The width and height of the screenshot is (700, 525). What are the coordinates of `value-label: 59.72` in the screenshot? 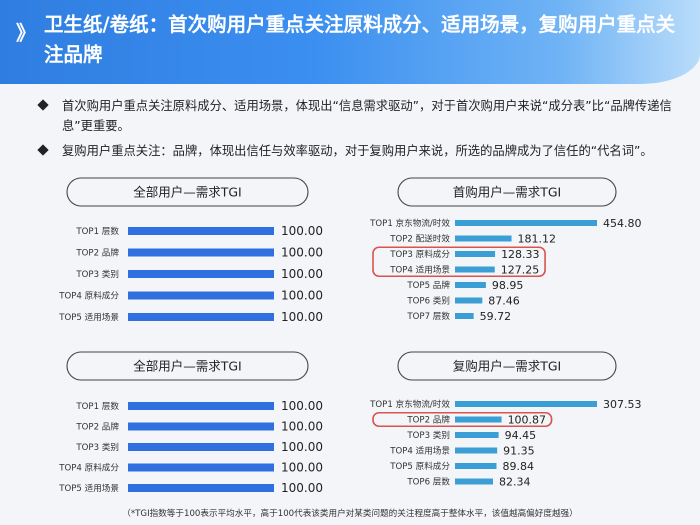 It's located at (496, 316).